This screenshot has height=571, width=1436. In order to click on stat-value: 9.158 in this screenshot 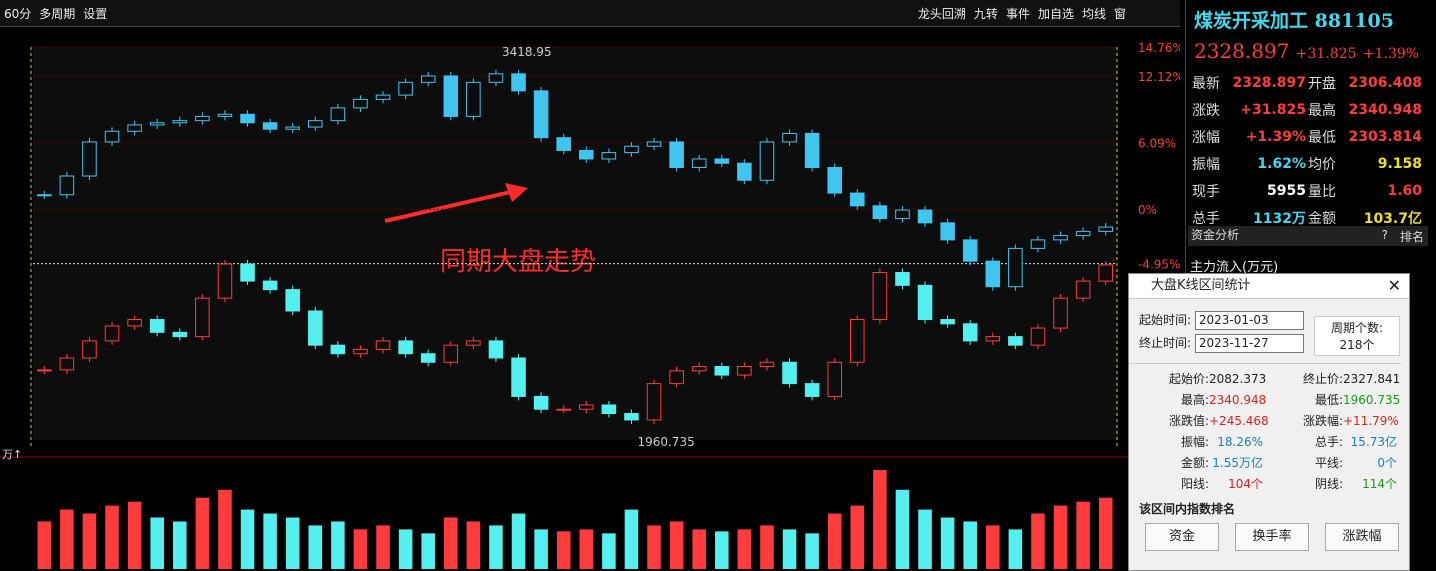, I will do `click(1399, 163)`.